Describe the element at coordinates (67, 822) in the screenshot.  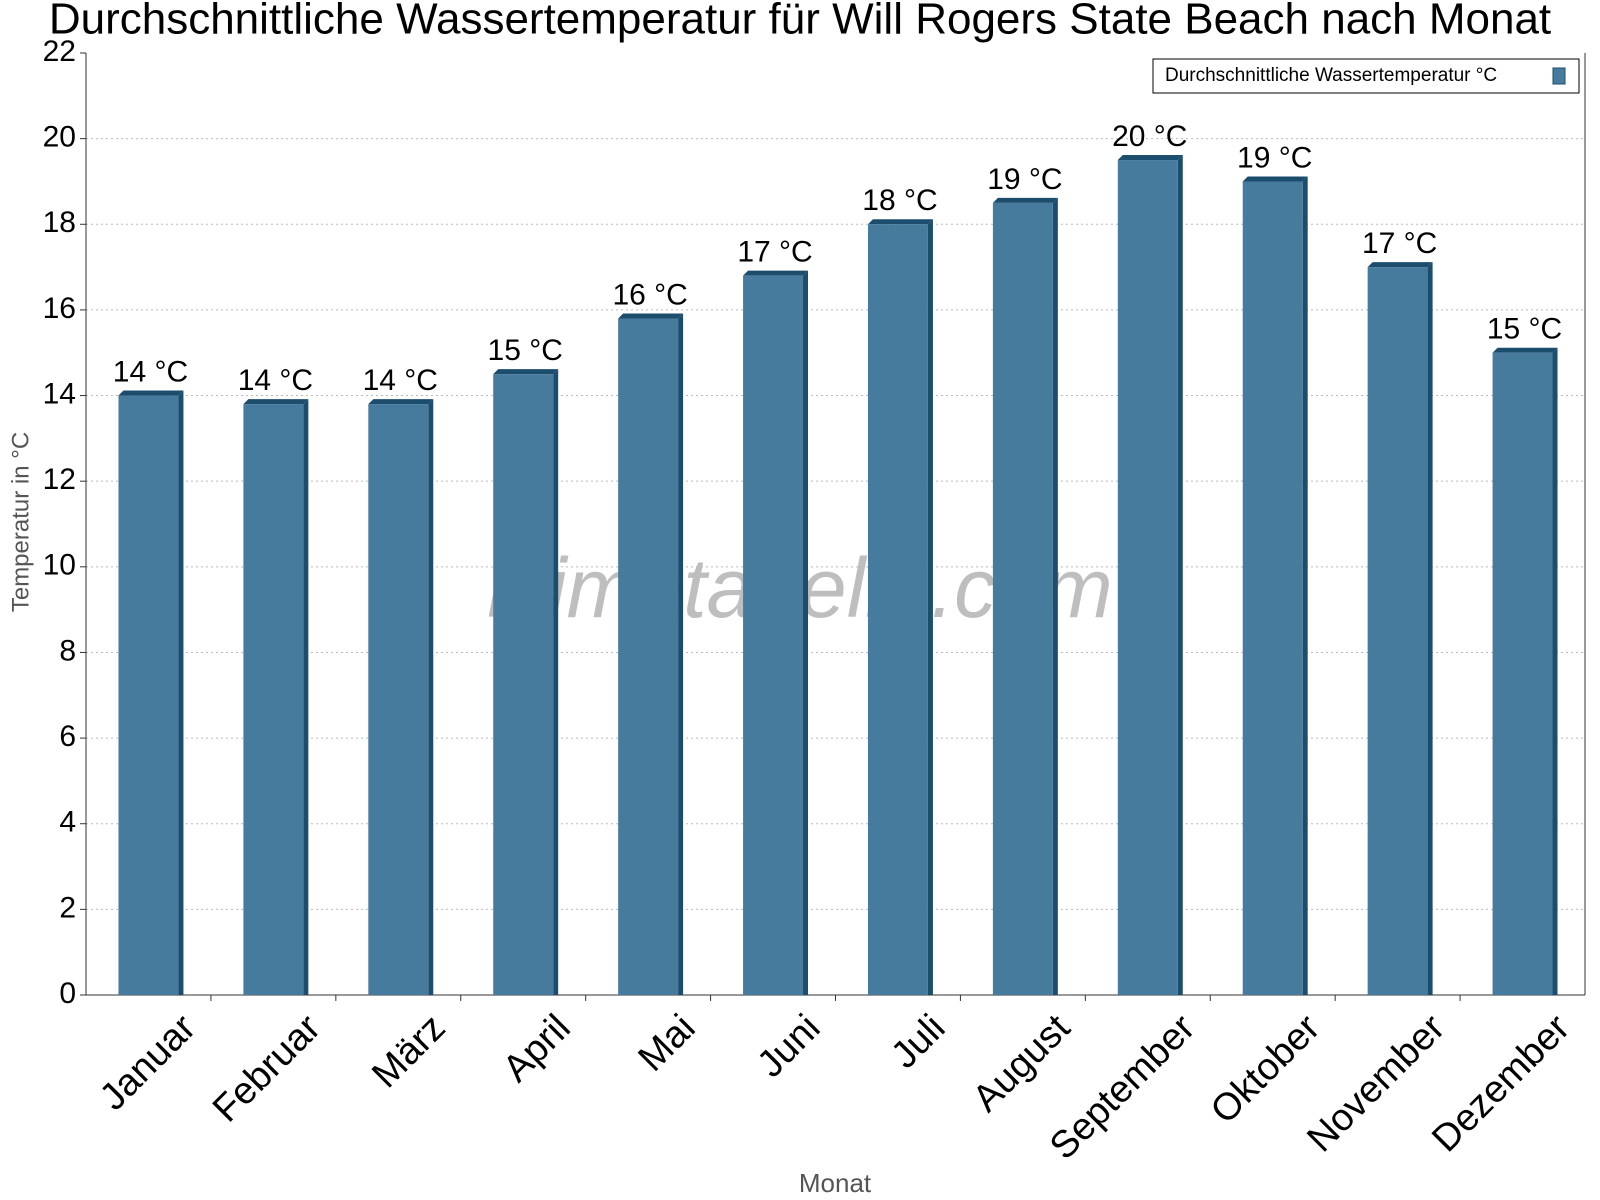
I see `y-tick-label: 4` at that location.